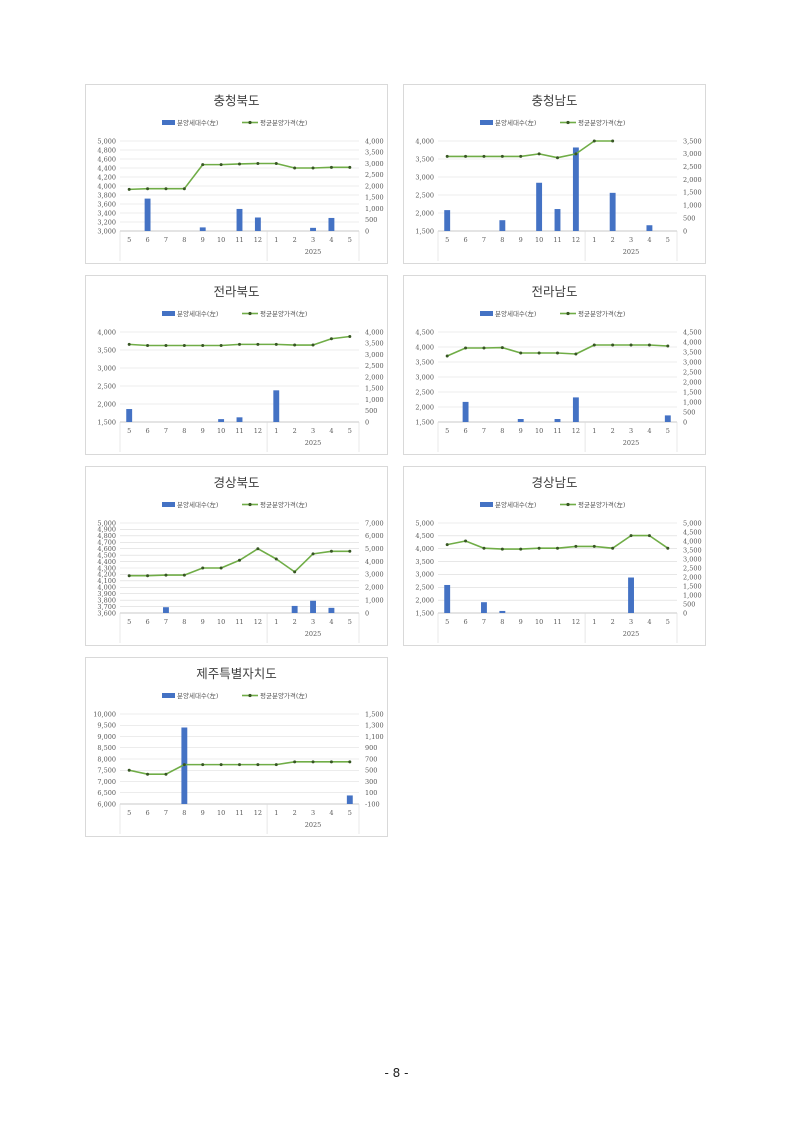 This screenshot has width=793, height=1121. I want to click on left-axis-tick-label: 4,500, so click(424, 332).